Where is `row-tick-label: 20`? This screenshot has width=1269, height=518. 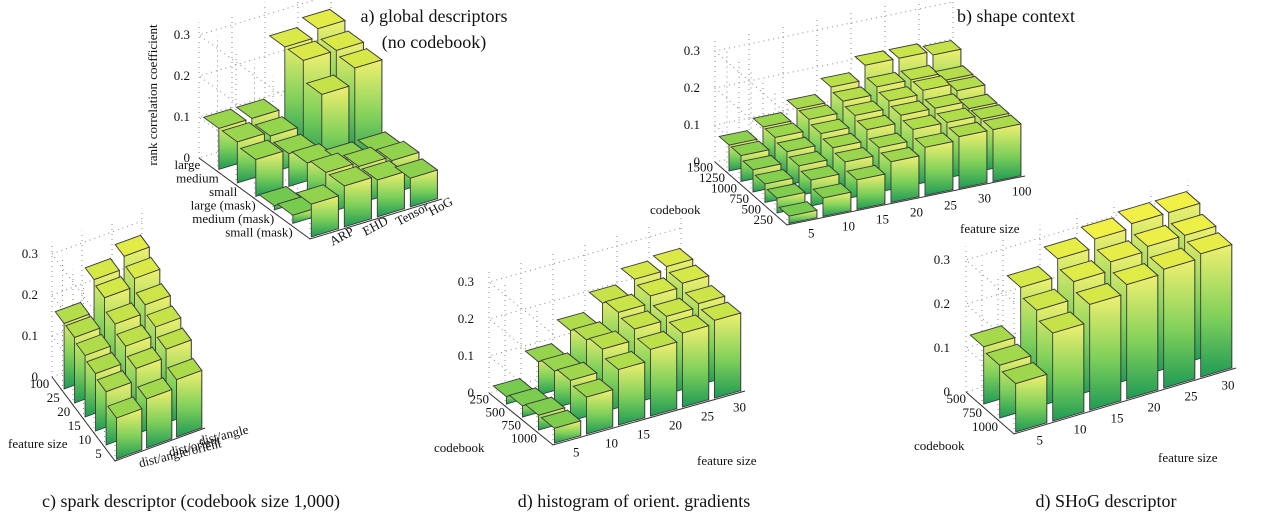
row-tick-label: 20 is located at coordinates (63, 411).